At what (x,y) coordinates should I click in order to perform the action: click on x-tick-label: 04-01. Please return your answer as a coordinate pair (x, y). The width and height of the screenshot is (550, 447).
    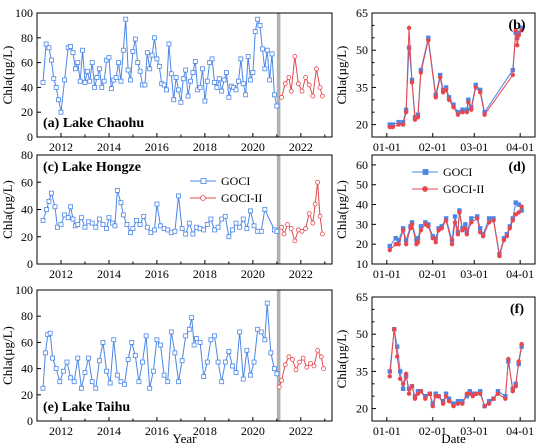
    Looking at the image, I should click on (520, 274).